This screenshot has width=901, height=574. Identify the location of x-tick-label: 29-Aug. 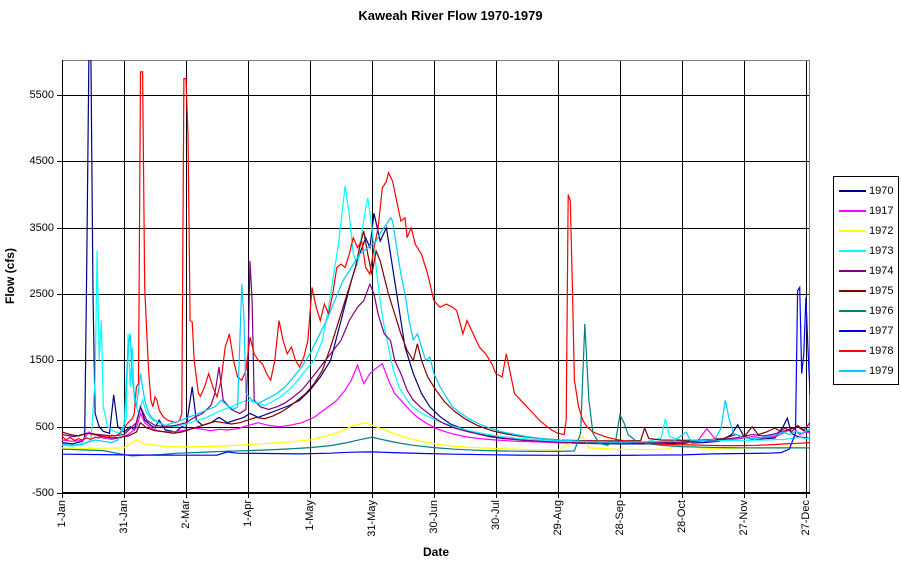
(557, 518).